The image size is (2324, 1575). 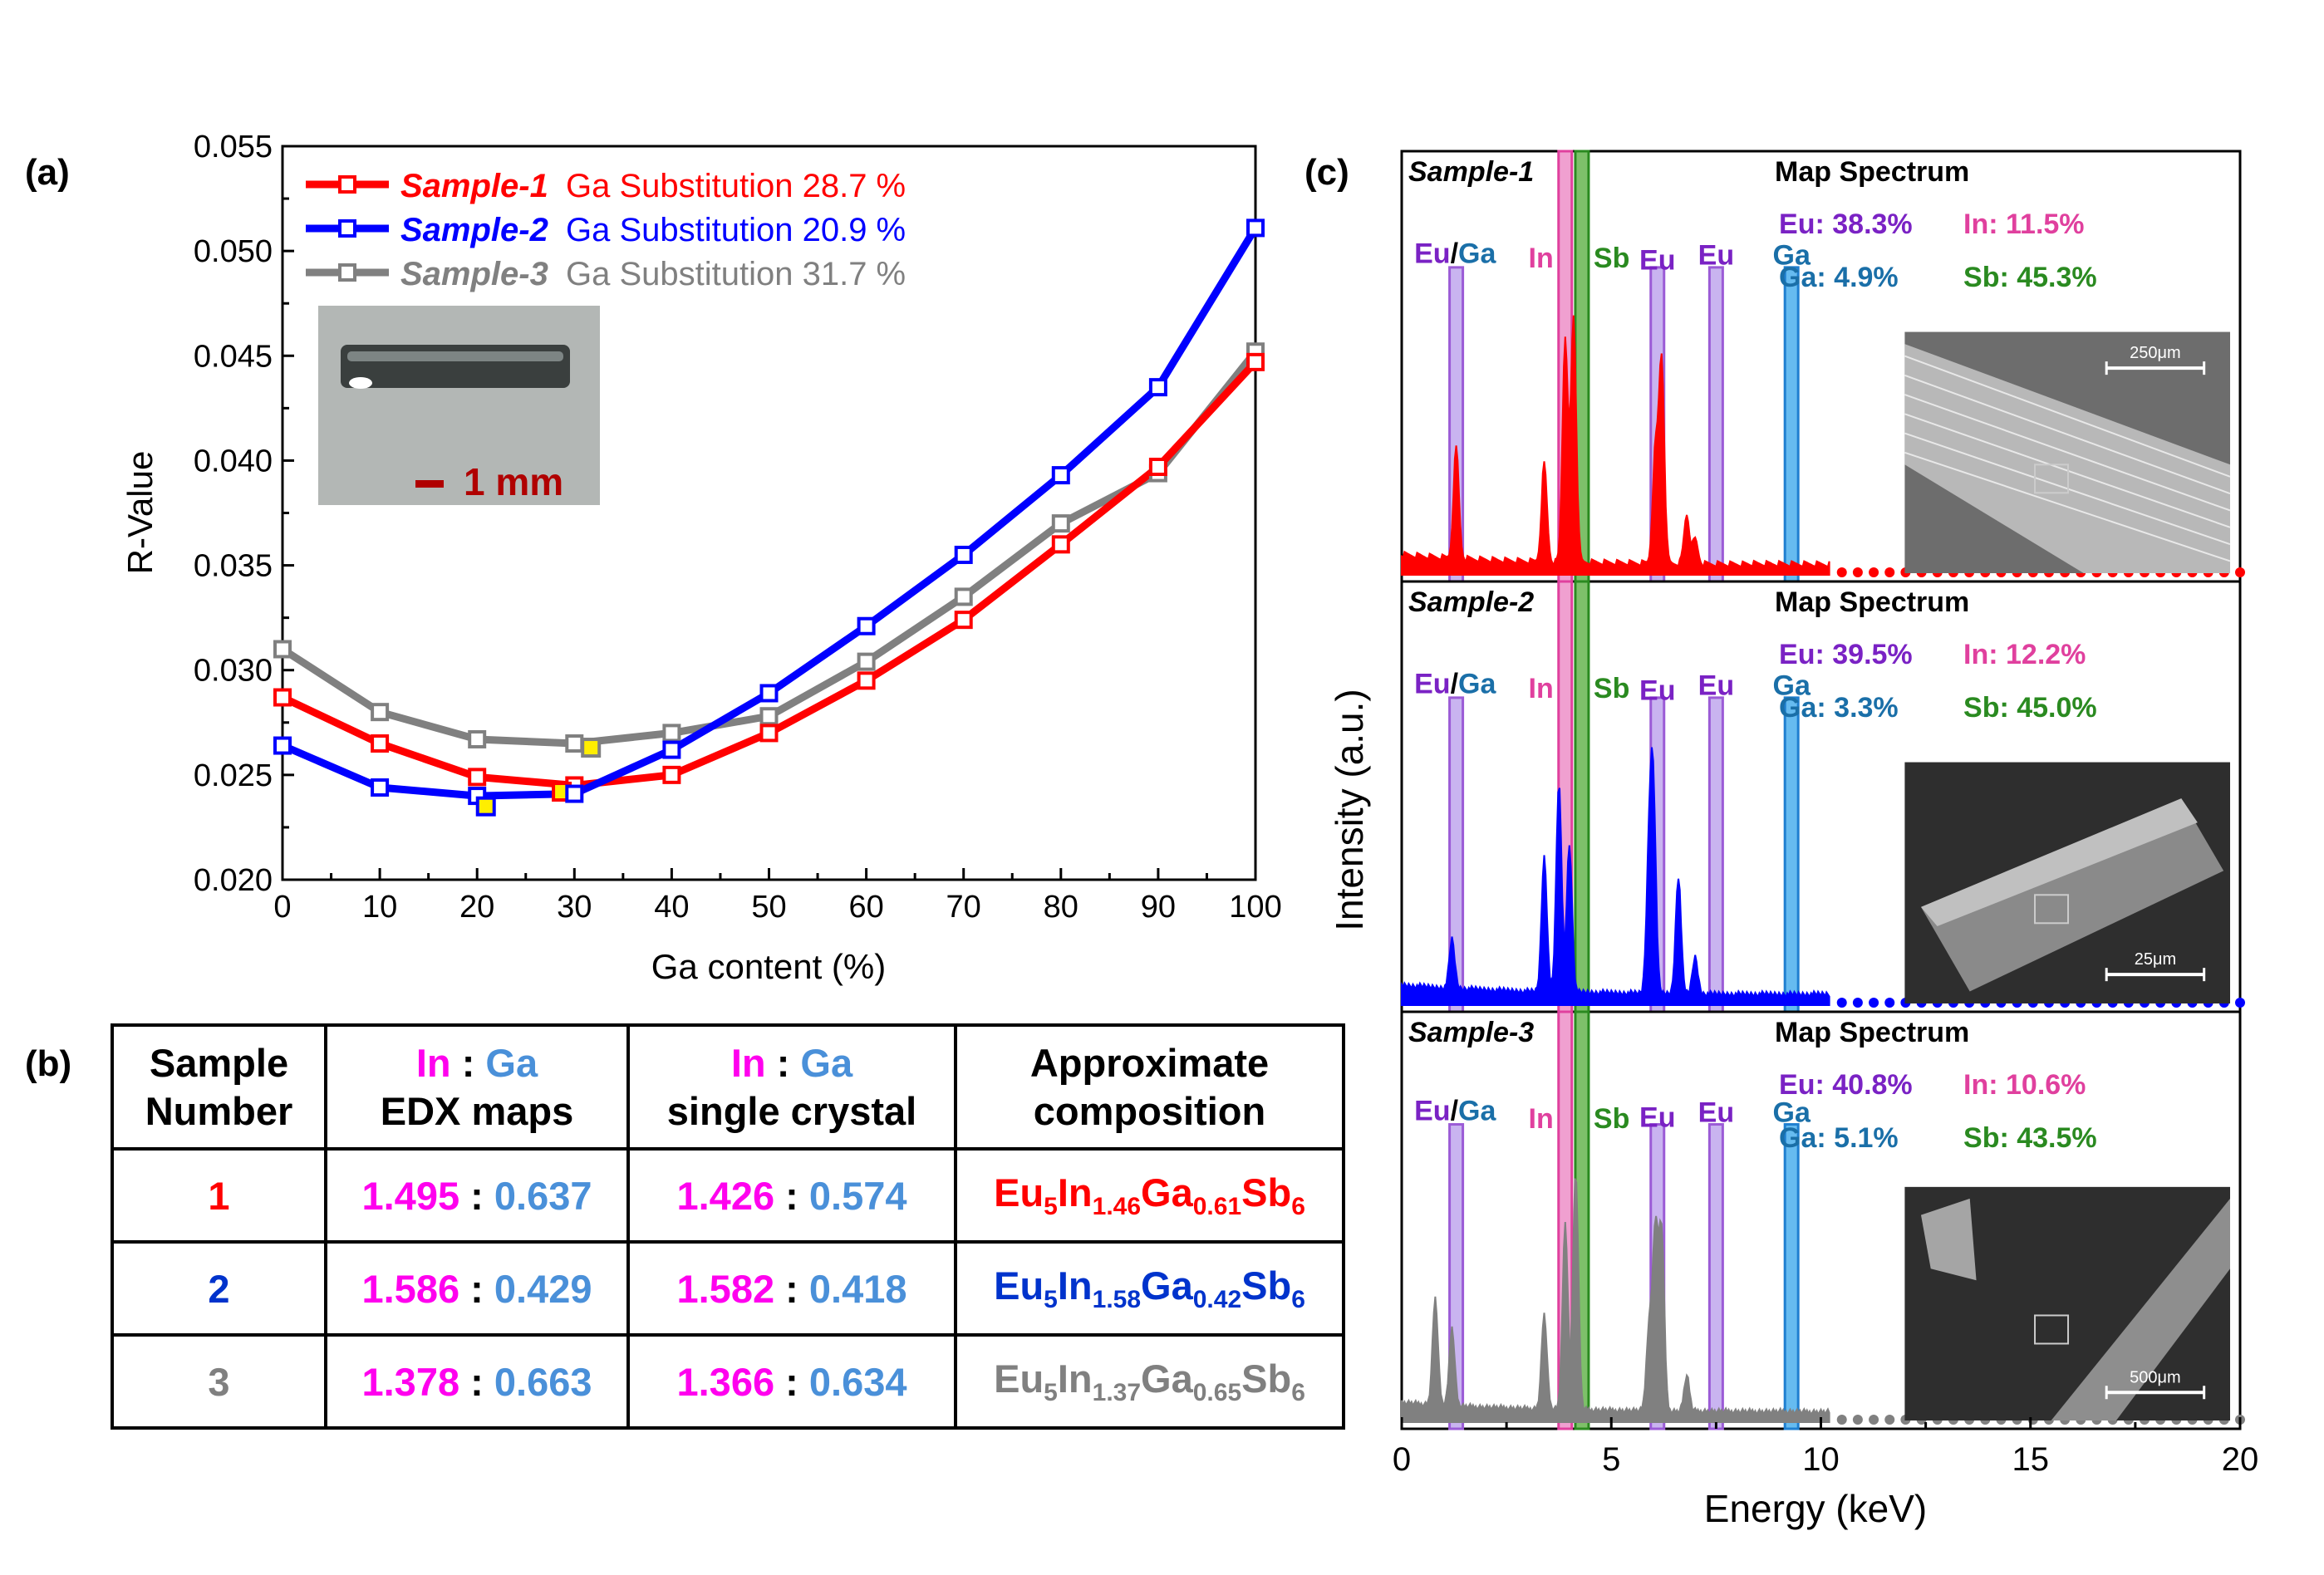 What do you see at coordinates (410, 1289) in the screenshot?
I see `cell-edx-in: 1.586` at bounding box center [410, 1289].